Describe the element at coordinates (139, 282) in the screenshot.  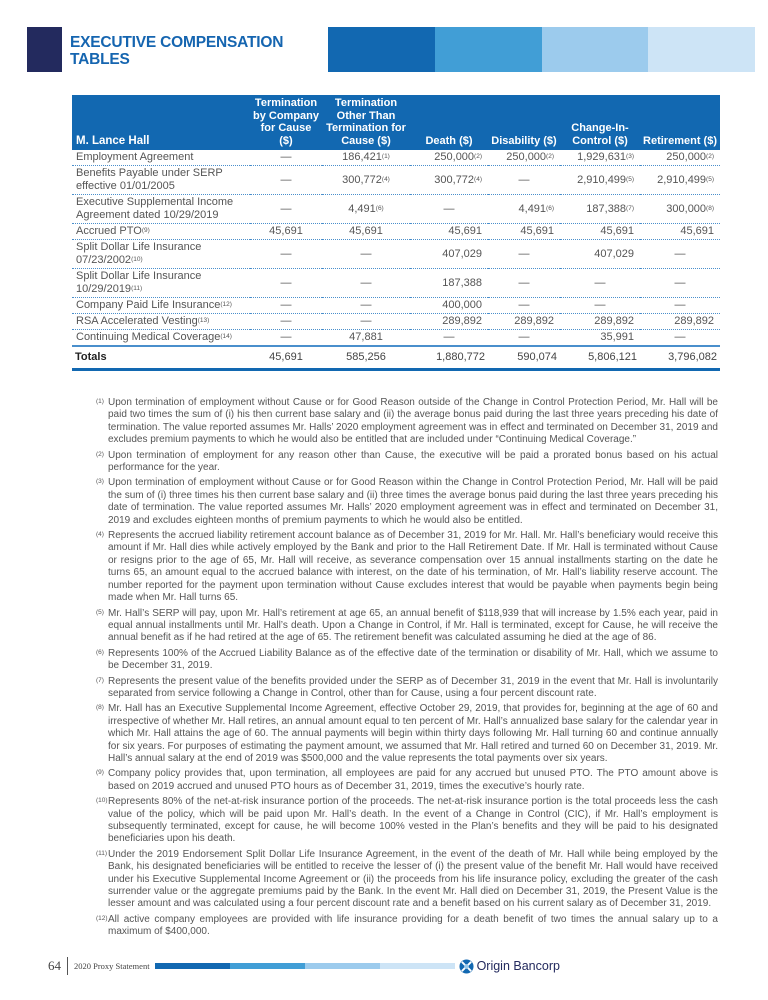
I see `row-label-text: Split Dollar Life Insurance 10/29/2019` at that location.